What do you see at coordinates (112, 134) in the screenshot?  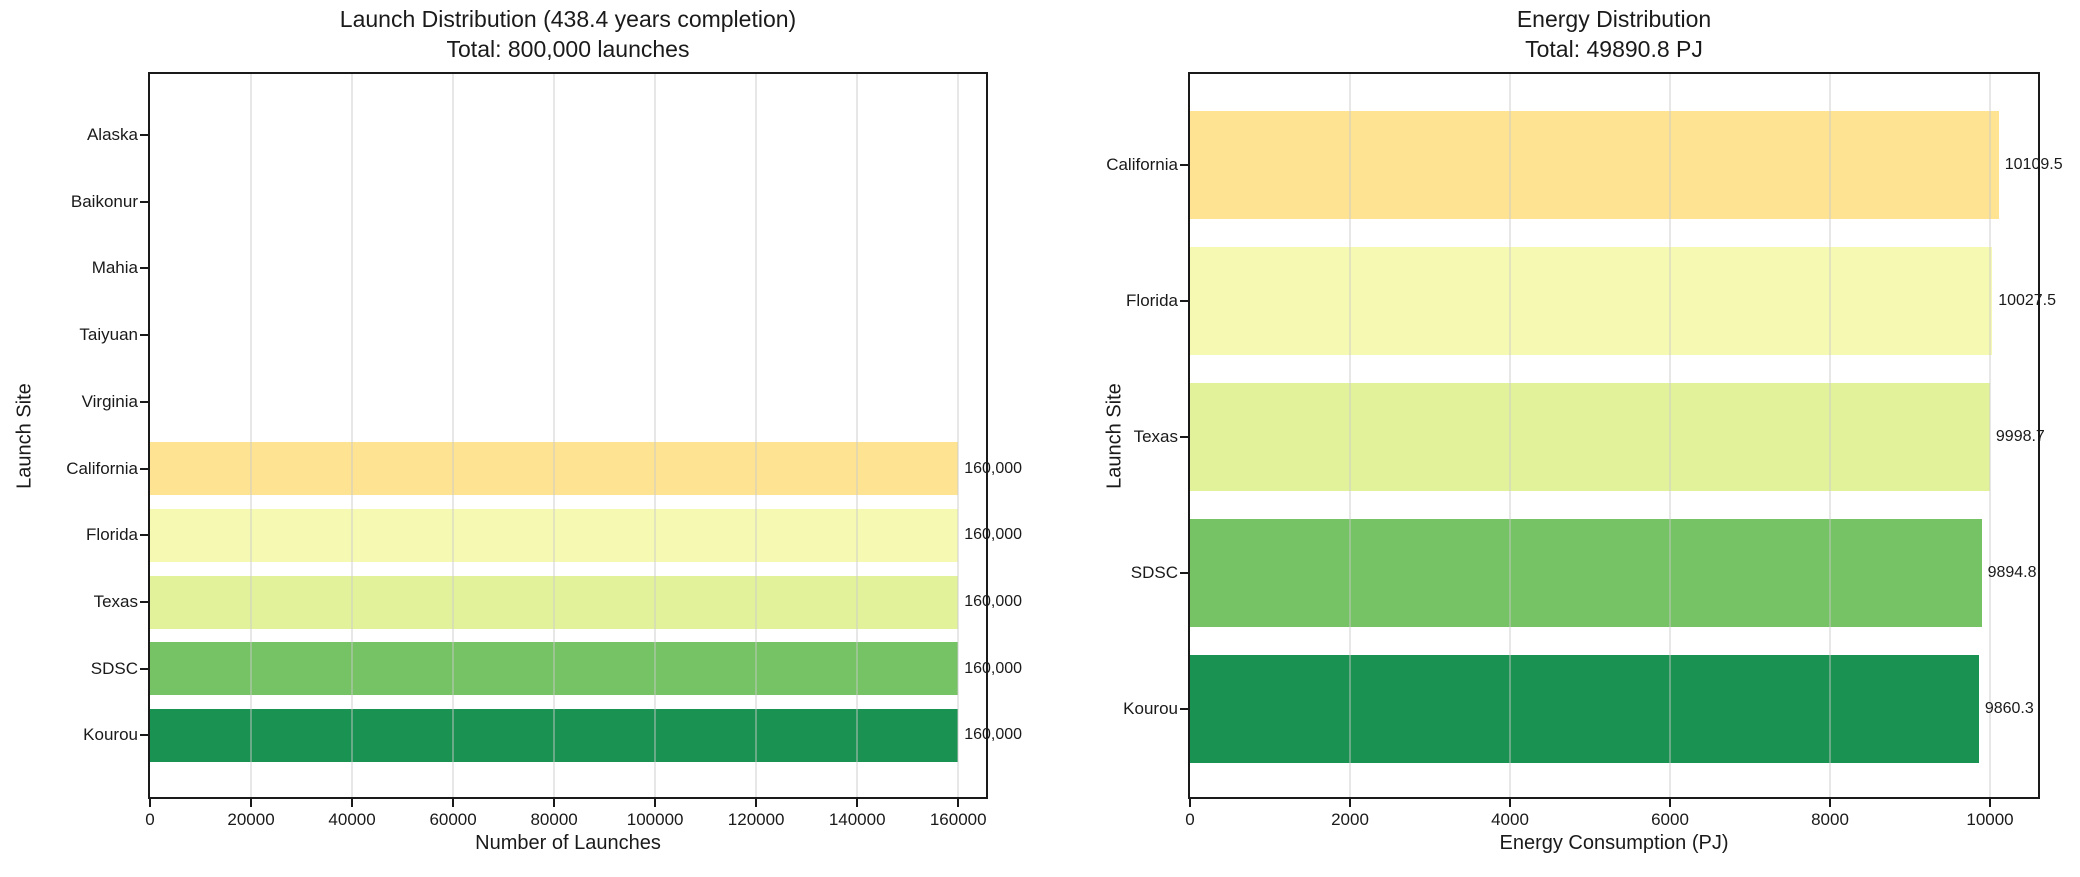 I see `category-label: Alaska` at bounding box center [112, 134].